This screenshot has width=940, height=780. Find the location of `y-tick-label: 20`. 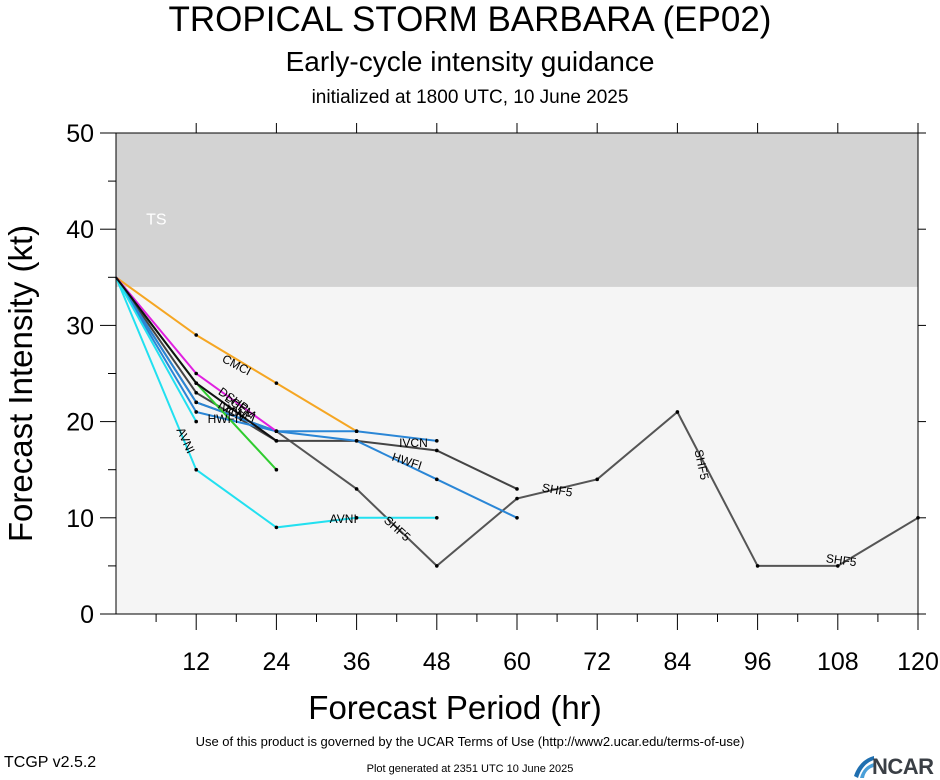

y-tick-label: 20 is located at coordinates (80, 423).